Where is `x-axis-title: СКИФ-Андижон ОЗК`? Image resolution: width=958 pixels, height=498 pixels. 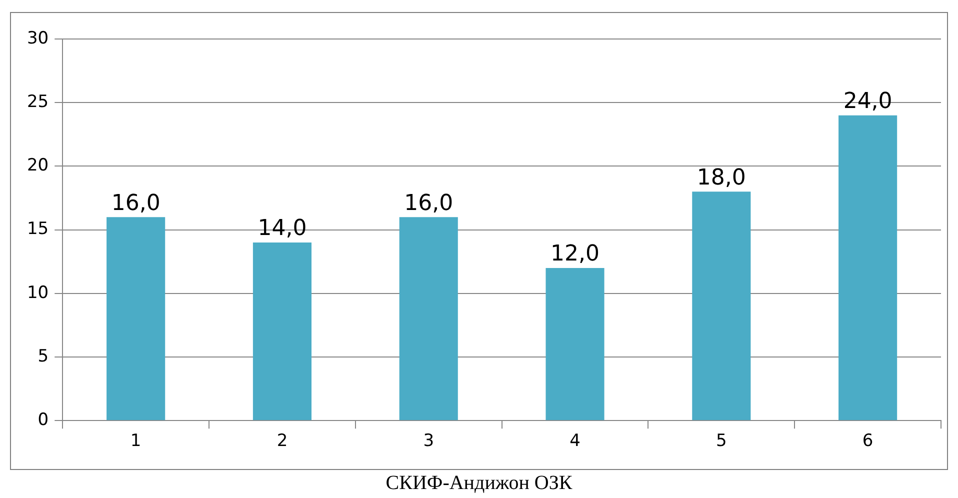 x-axis-title: СКИФ-Андижон ОЗК is located at coordinates (479, 483).